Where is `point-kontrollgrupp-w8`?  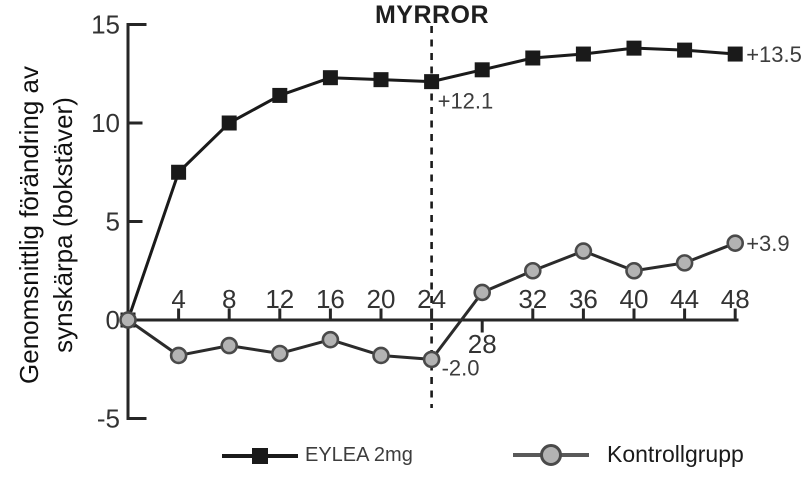 point-kontrollgrupp-w8 is located at coordinates (229, 345).